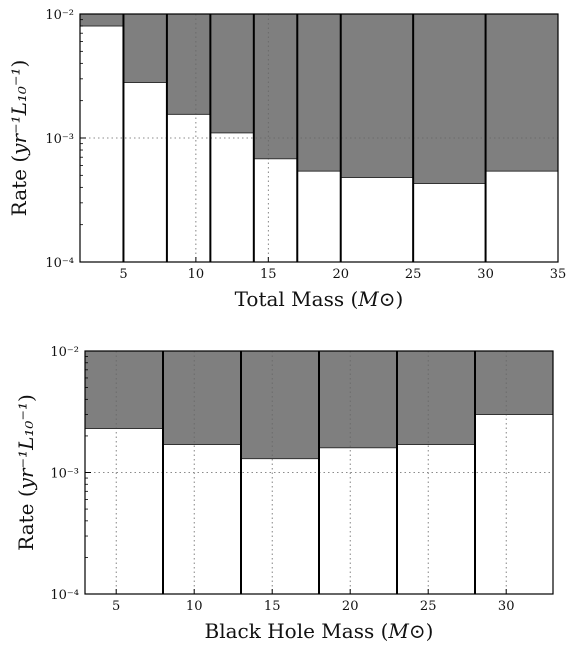  What do you see at coordinates (558, 274) in the screenshot?
I see `x-tick-label: 35` at bounding box center [558, 274].